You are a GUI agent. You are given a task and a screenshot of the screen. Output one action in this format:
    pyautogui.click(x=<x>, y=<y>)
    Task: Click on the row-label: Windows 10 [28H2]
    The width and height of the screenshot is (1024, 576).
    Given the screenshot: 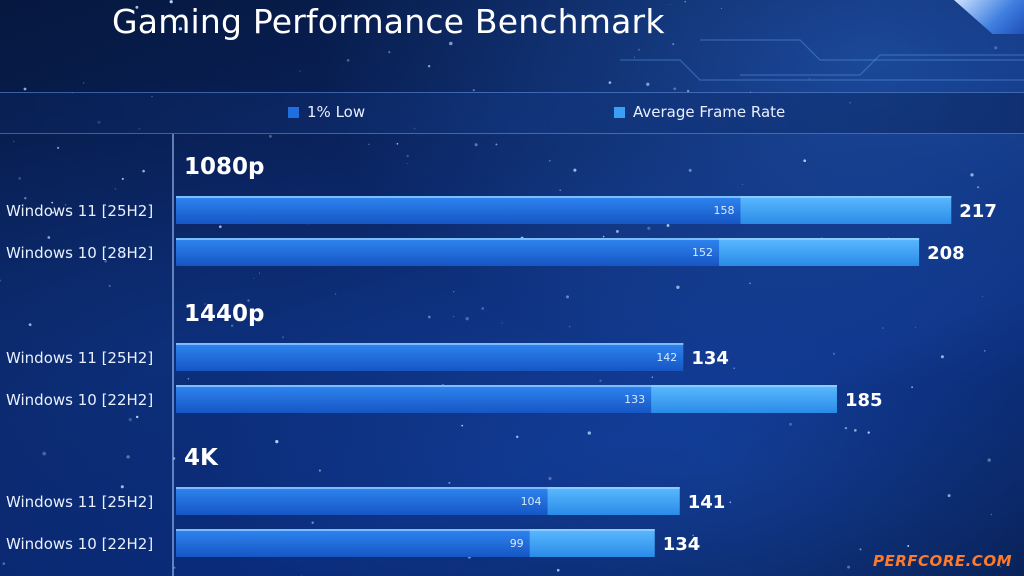 What is the action you would take?
    pyautogui.click(x=79, y=253)
    